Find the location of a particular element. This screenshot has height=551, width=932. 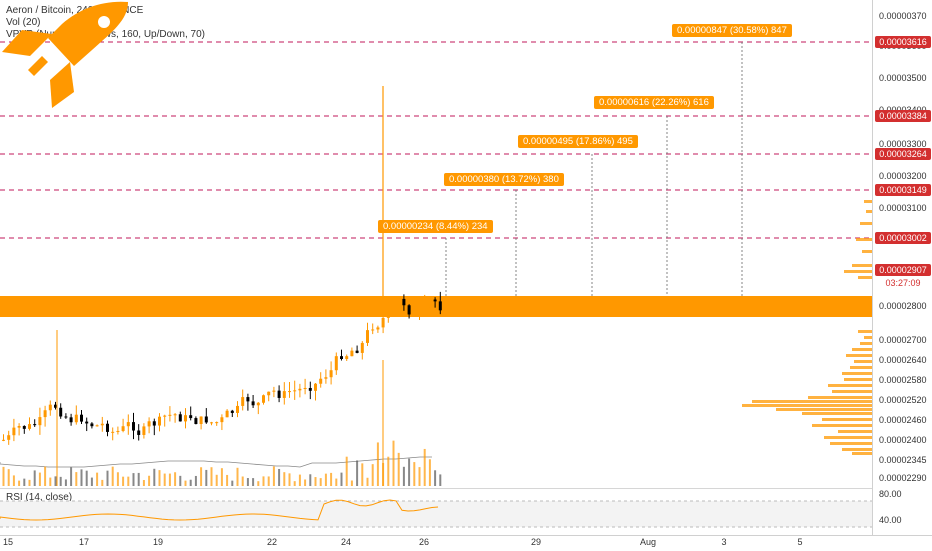

price-tick: 0.00003100 is located at coordinates (903, 208).